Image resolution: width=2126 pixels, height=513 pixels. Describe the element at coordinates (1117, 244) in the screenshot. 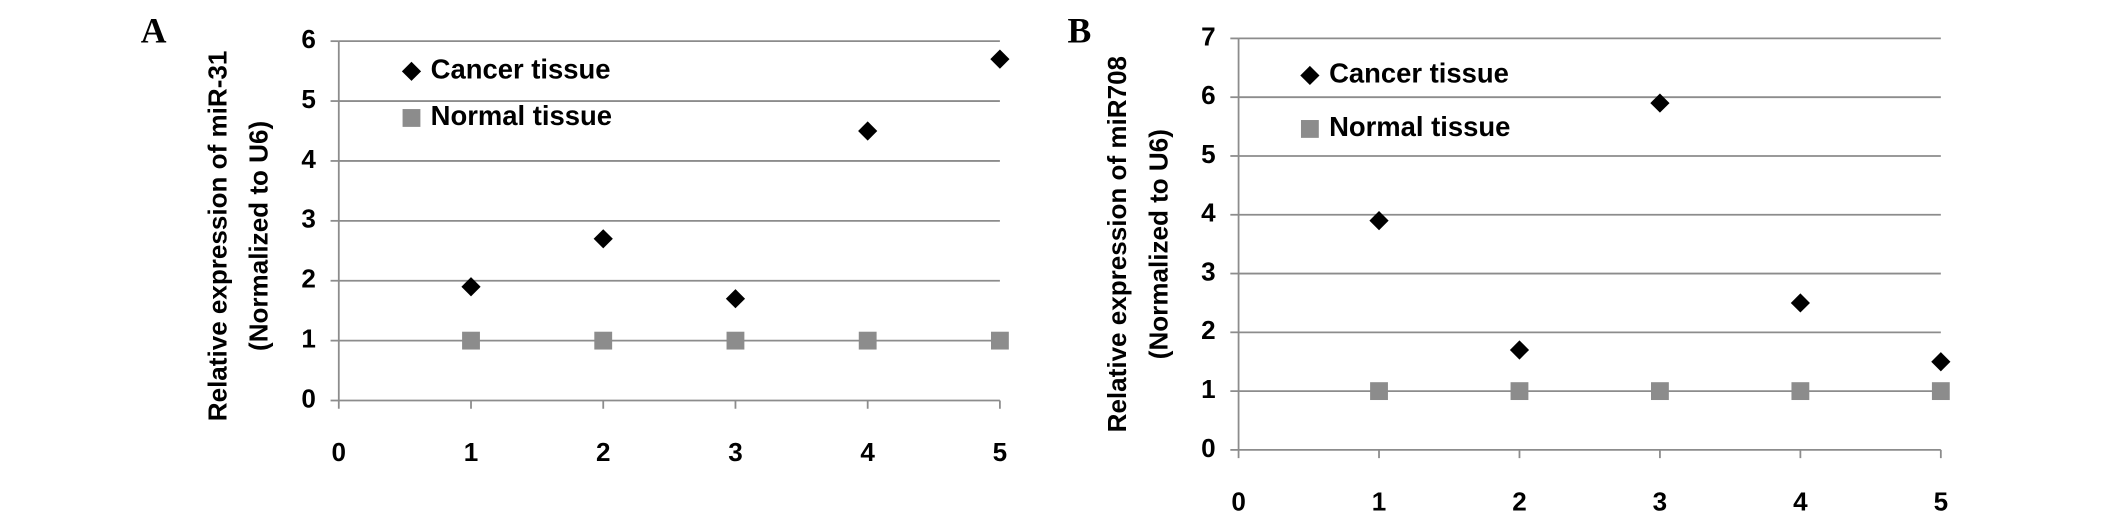

I see `y-axis-label: Relative expression of miR708` at that location.